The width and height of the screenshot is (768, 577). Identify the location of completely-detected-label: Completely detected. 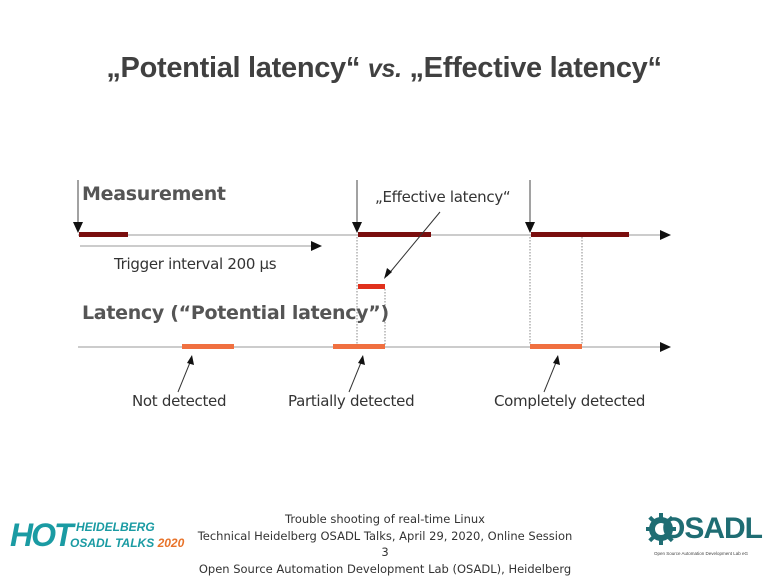
(569, 401).